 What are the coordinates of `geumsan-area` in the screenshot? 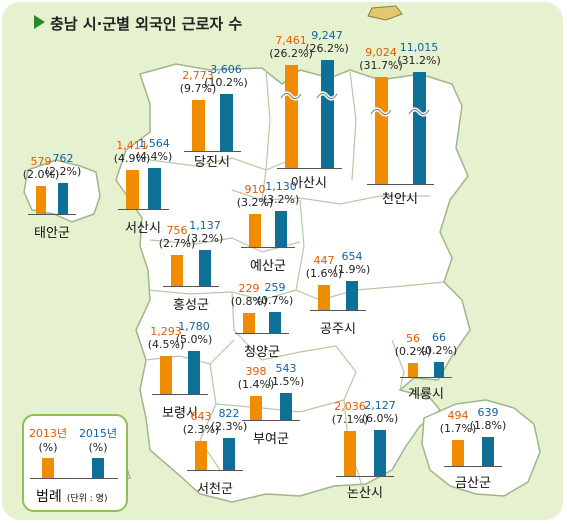 It's located at (481, 448).